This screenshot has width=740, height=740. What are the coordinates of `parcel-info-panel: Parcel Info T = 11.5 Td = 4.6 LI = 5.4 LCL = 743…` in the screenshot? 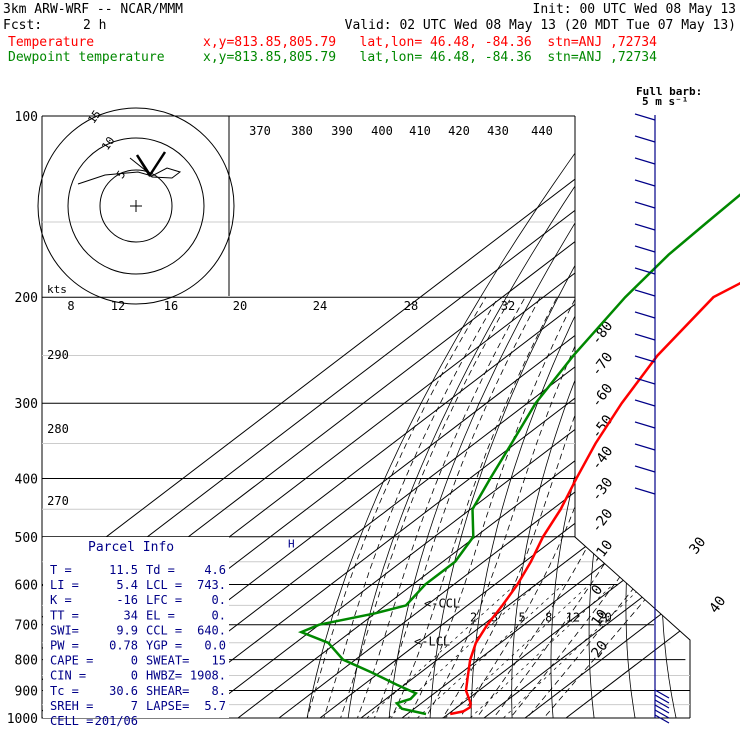 It's located at (136, 632).